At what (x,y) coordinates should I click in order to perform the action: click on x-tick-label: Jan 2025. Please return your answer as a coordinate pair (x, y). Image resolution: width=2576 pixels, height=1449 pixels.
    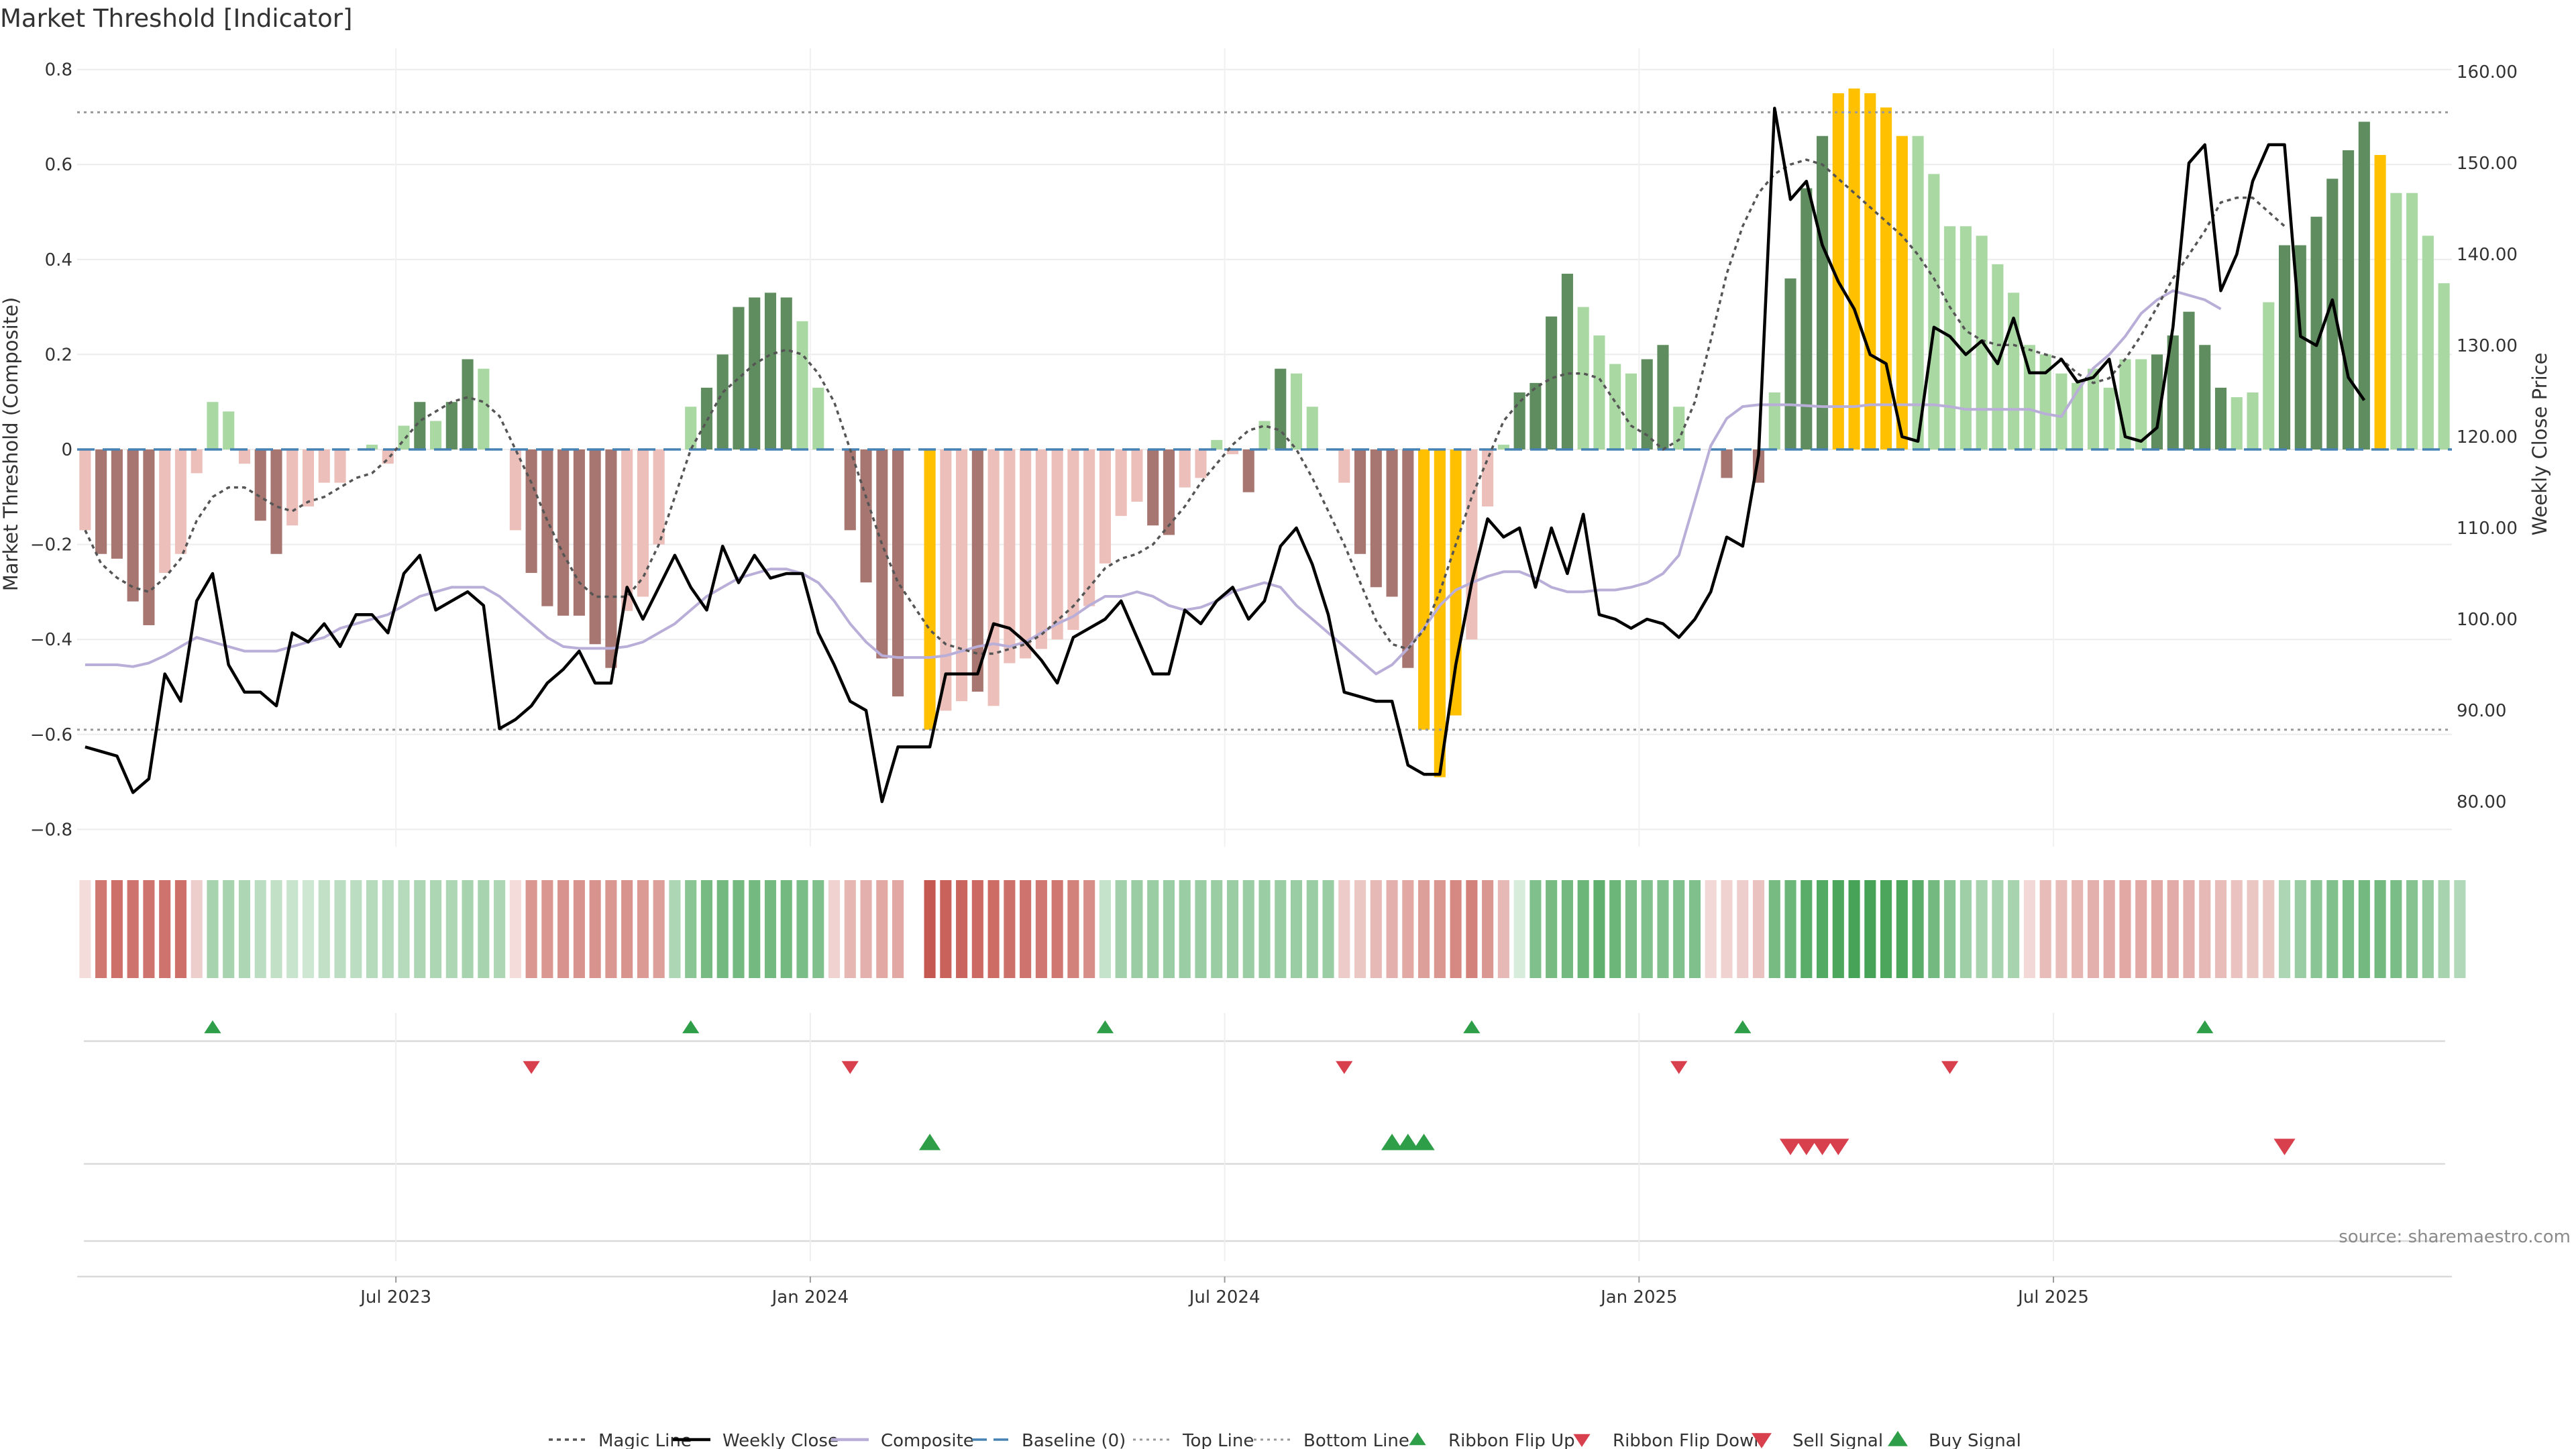
    Looking at the image, I should click on (1638, 1297).